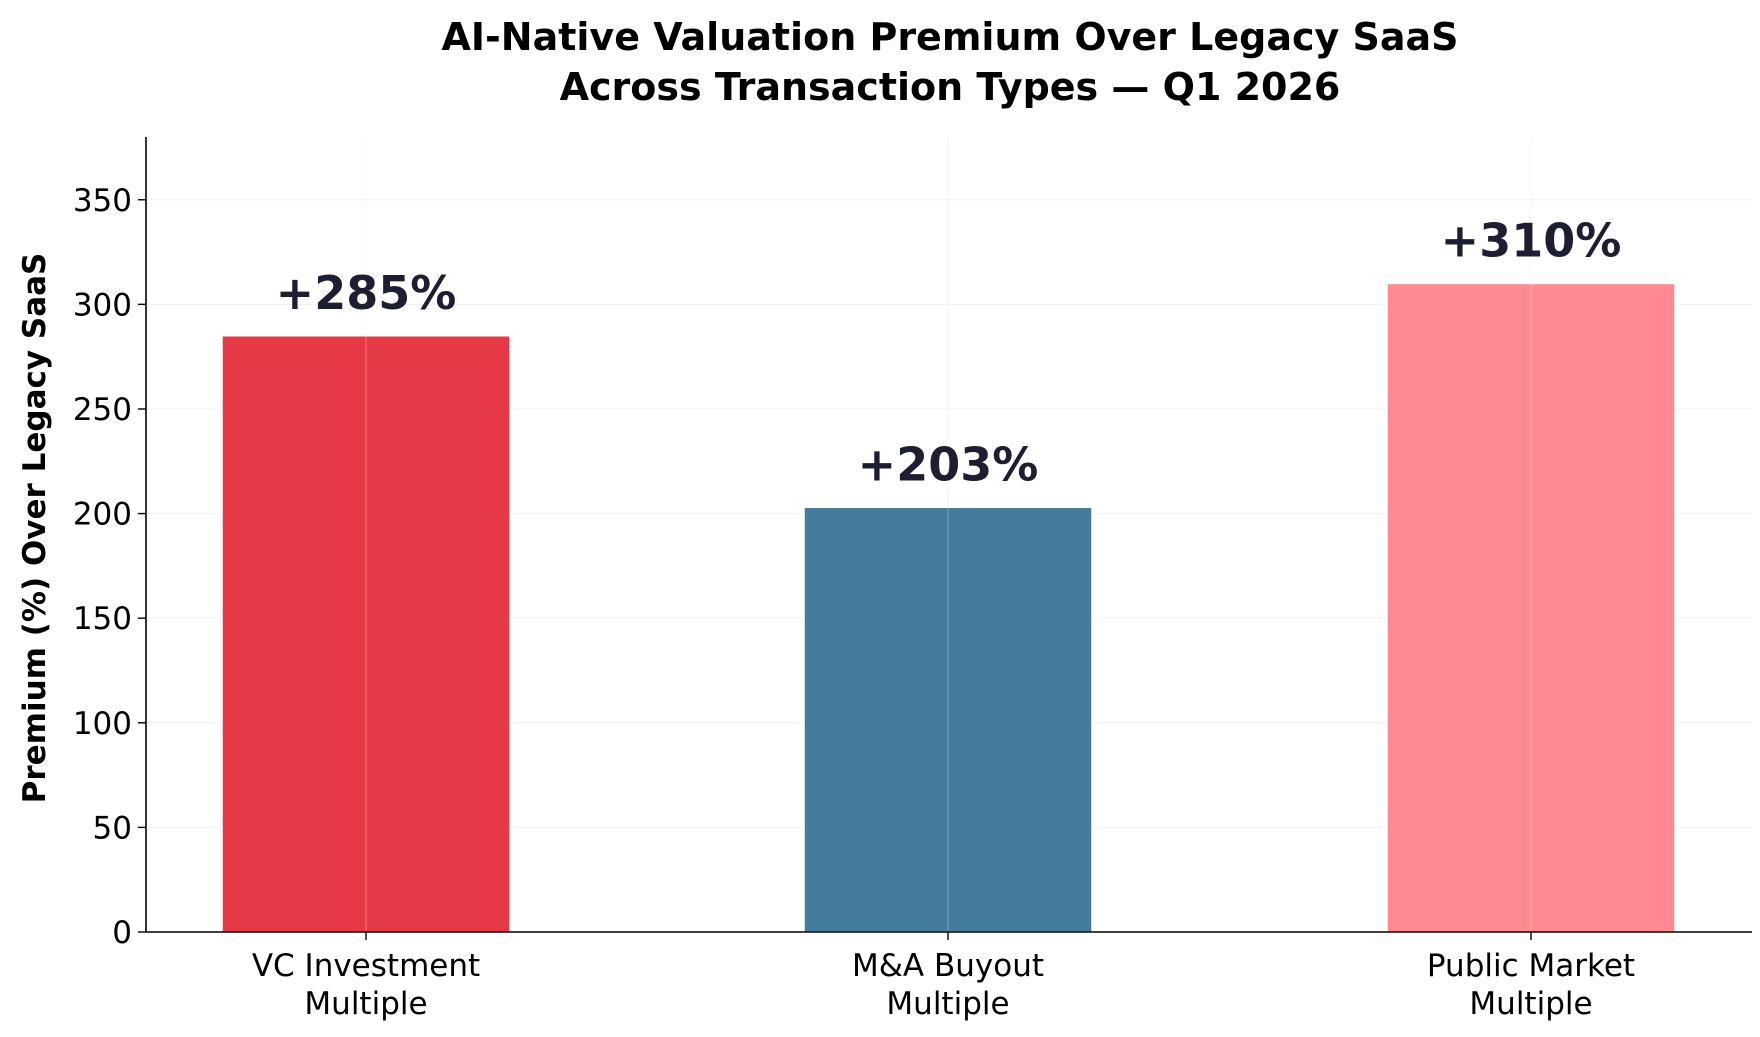  What do you see at coordinates (366, 985) in the screenshot?
I see `x-tick-label: VC Investment Multiple` at bounding box center [366, 985].